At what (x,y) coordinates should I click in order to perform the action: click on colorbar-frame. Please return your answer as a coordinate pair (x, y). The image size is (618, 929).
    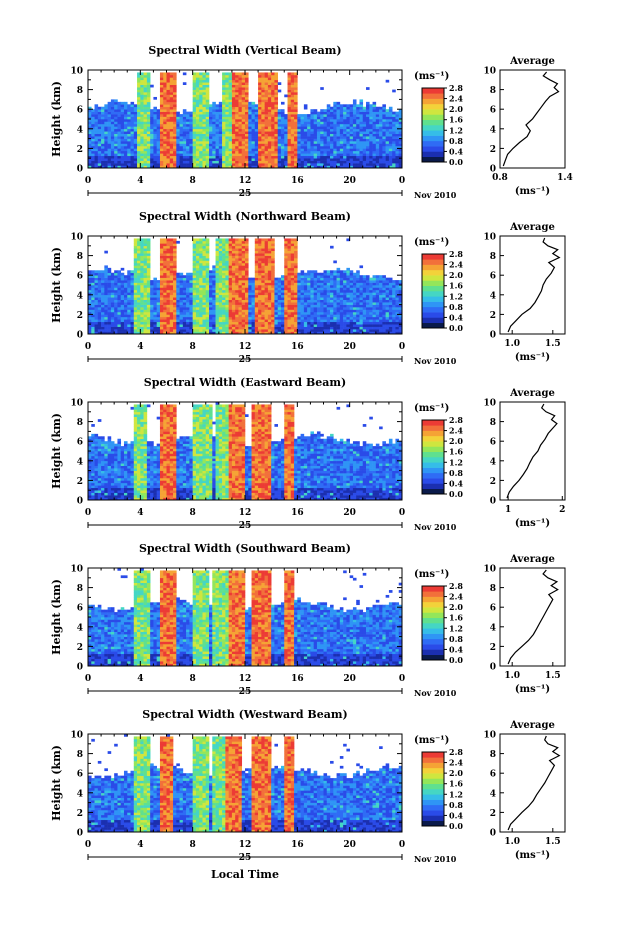
    Looking at the image, I should click on (433, 457).